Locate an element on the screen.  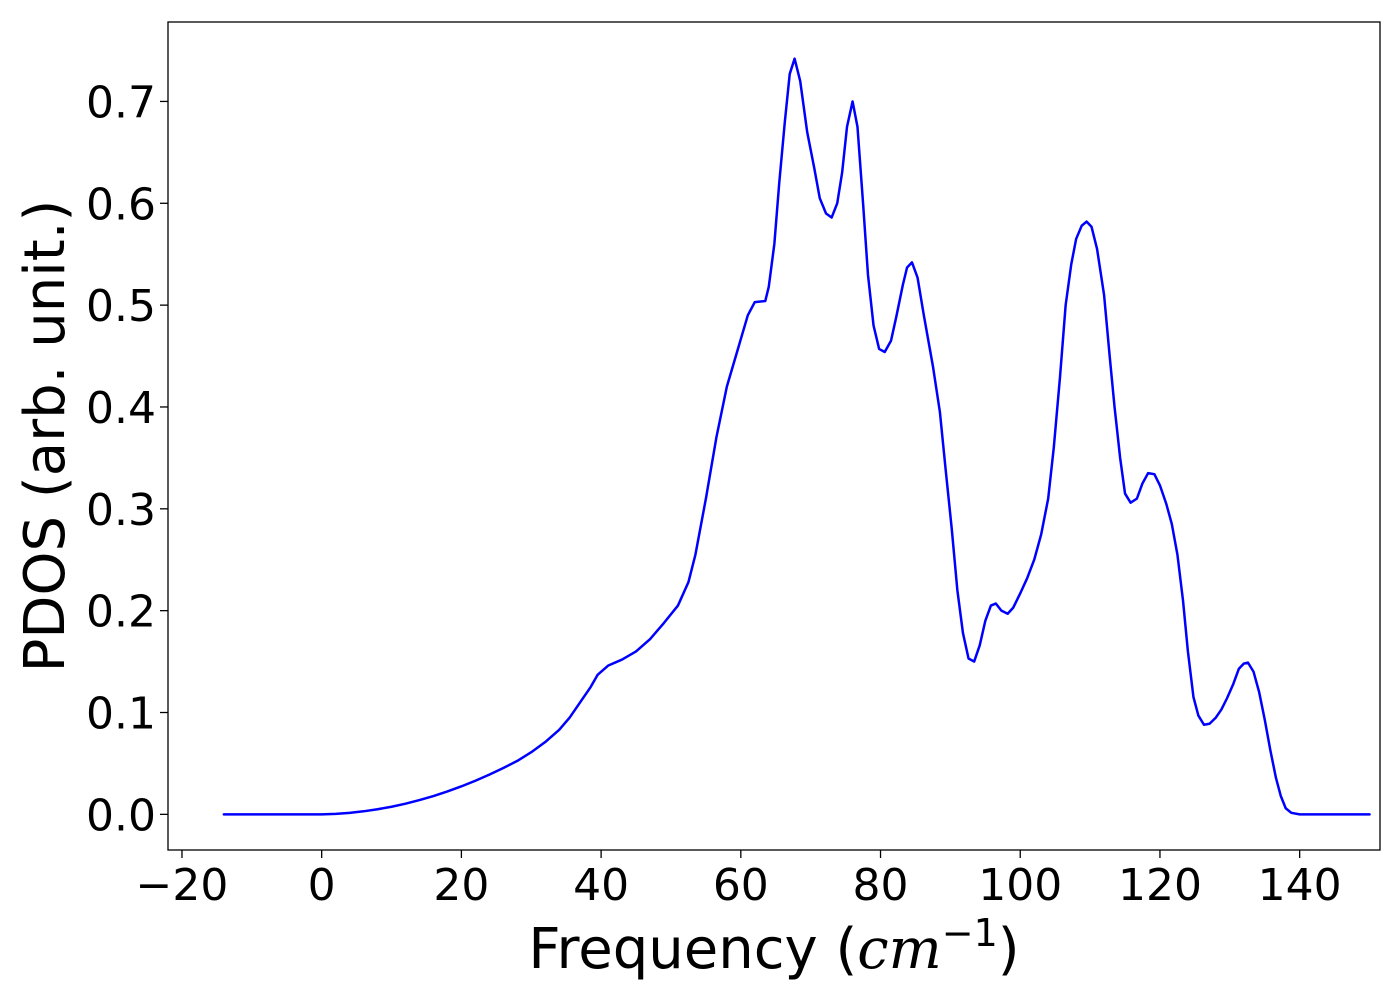
x-tick-label: 20 is located at coordinates (461, 885).